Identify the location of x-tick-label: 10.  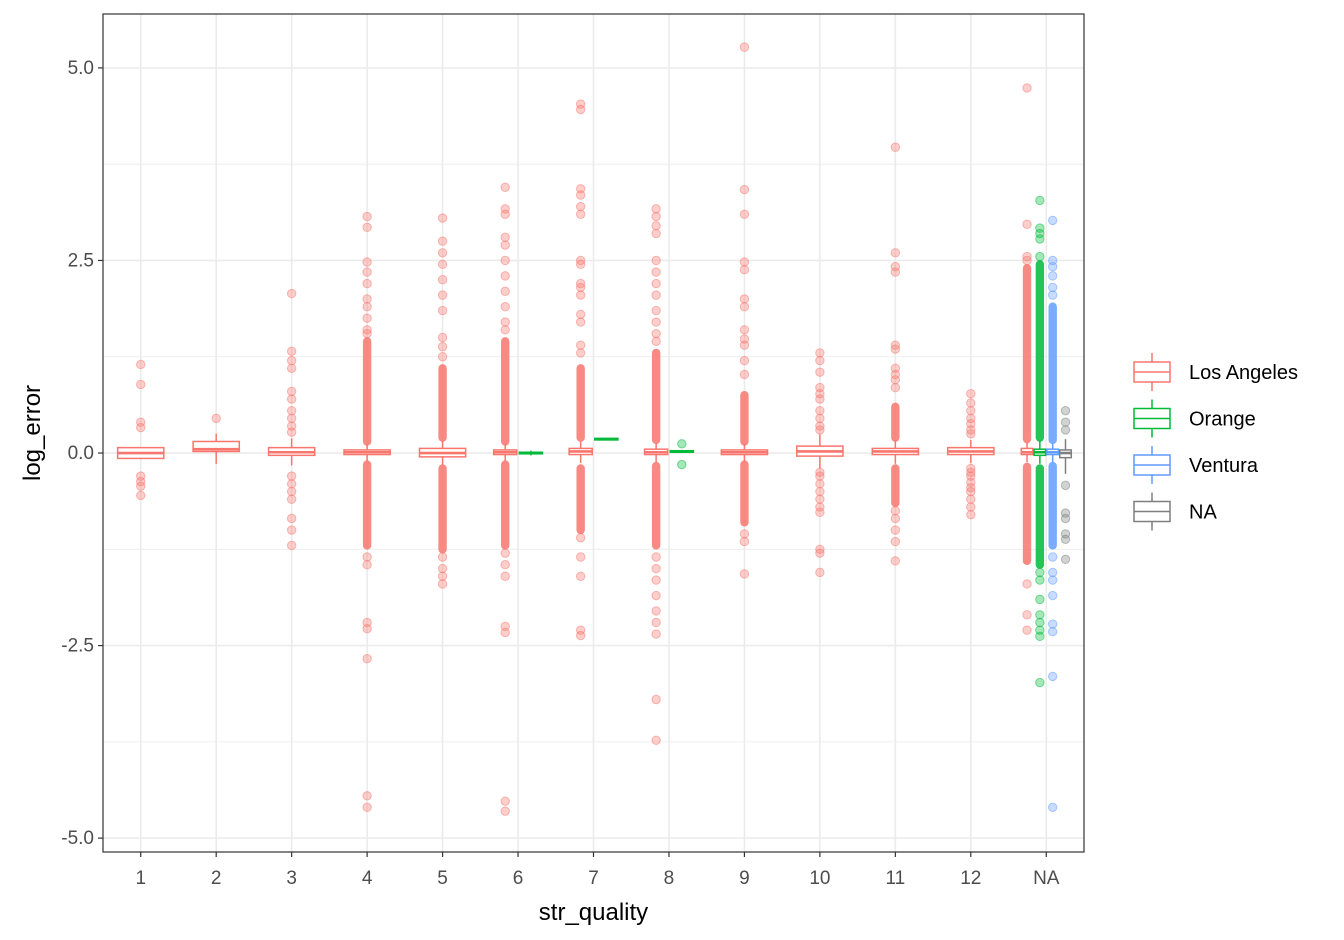
(819, 878).